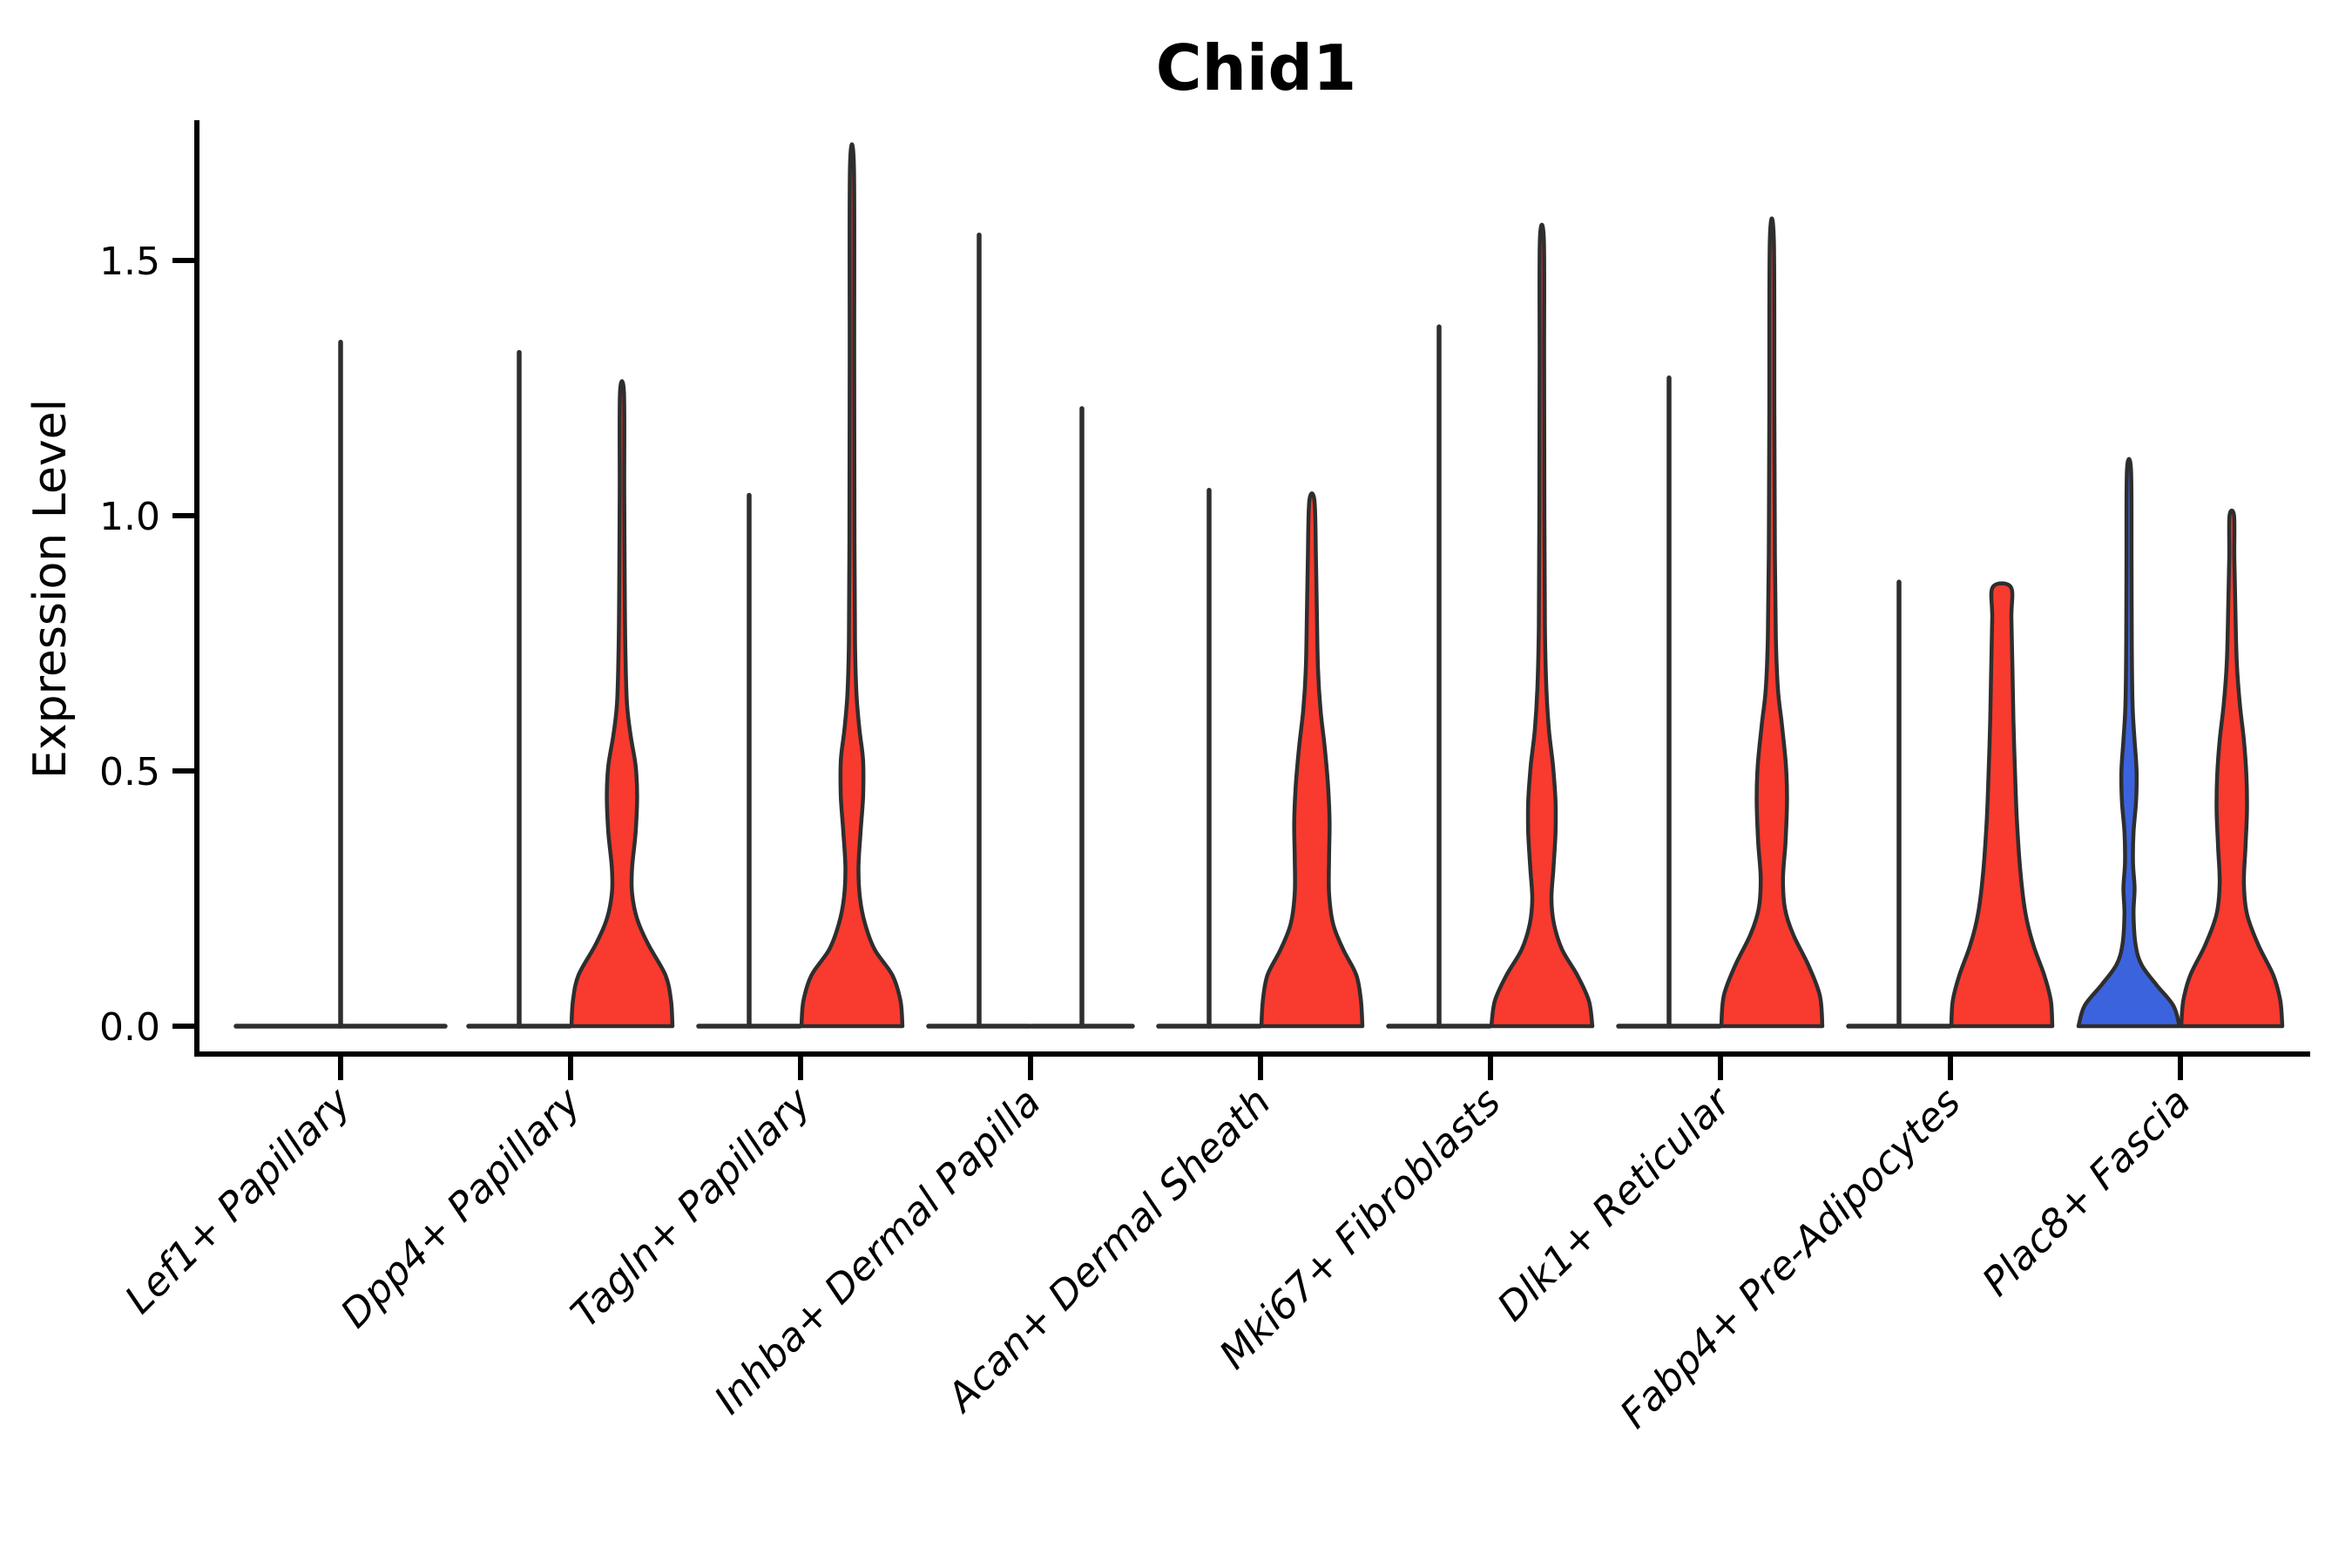 This screenshot has width=2352, height=1568. What do you see at coordinates (1614, 1204) in the screenshot?
I see `x-tick-label: Dlk1+ Reticular` at bounding box center [1614, 1204].